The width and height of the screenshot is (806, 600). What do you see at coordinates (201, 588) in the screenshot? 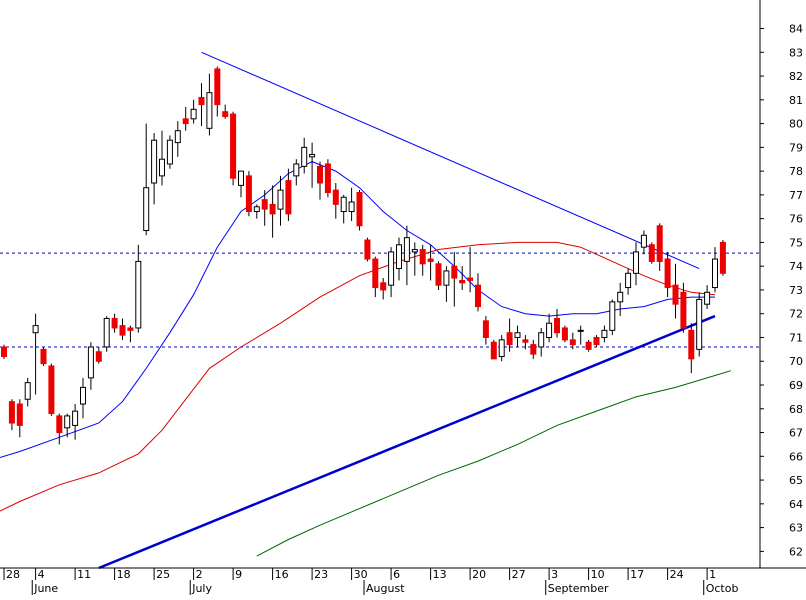
I see `month-label: July` at bounding box center [201, 588].